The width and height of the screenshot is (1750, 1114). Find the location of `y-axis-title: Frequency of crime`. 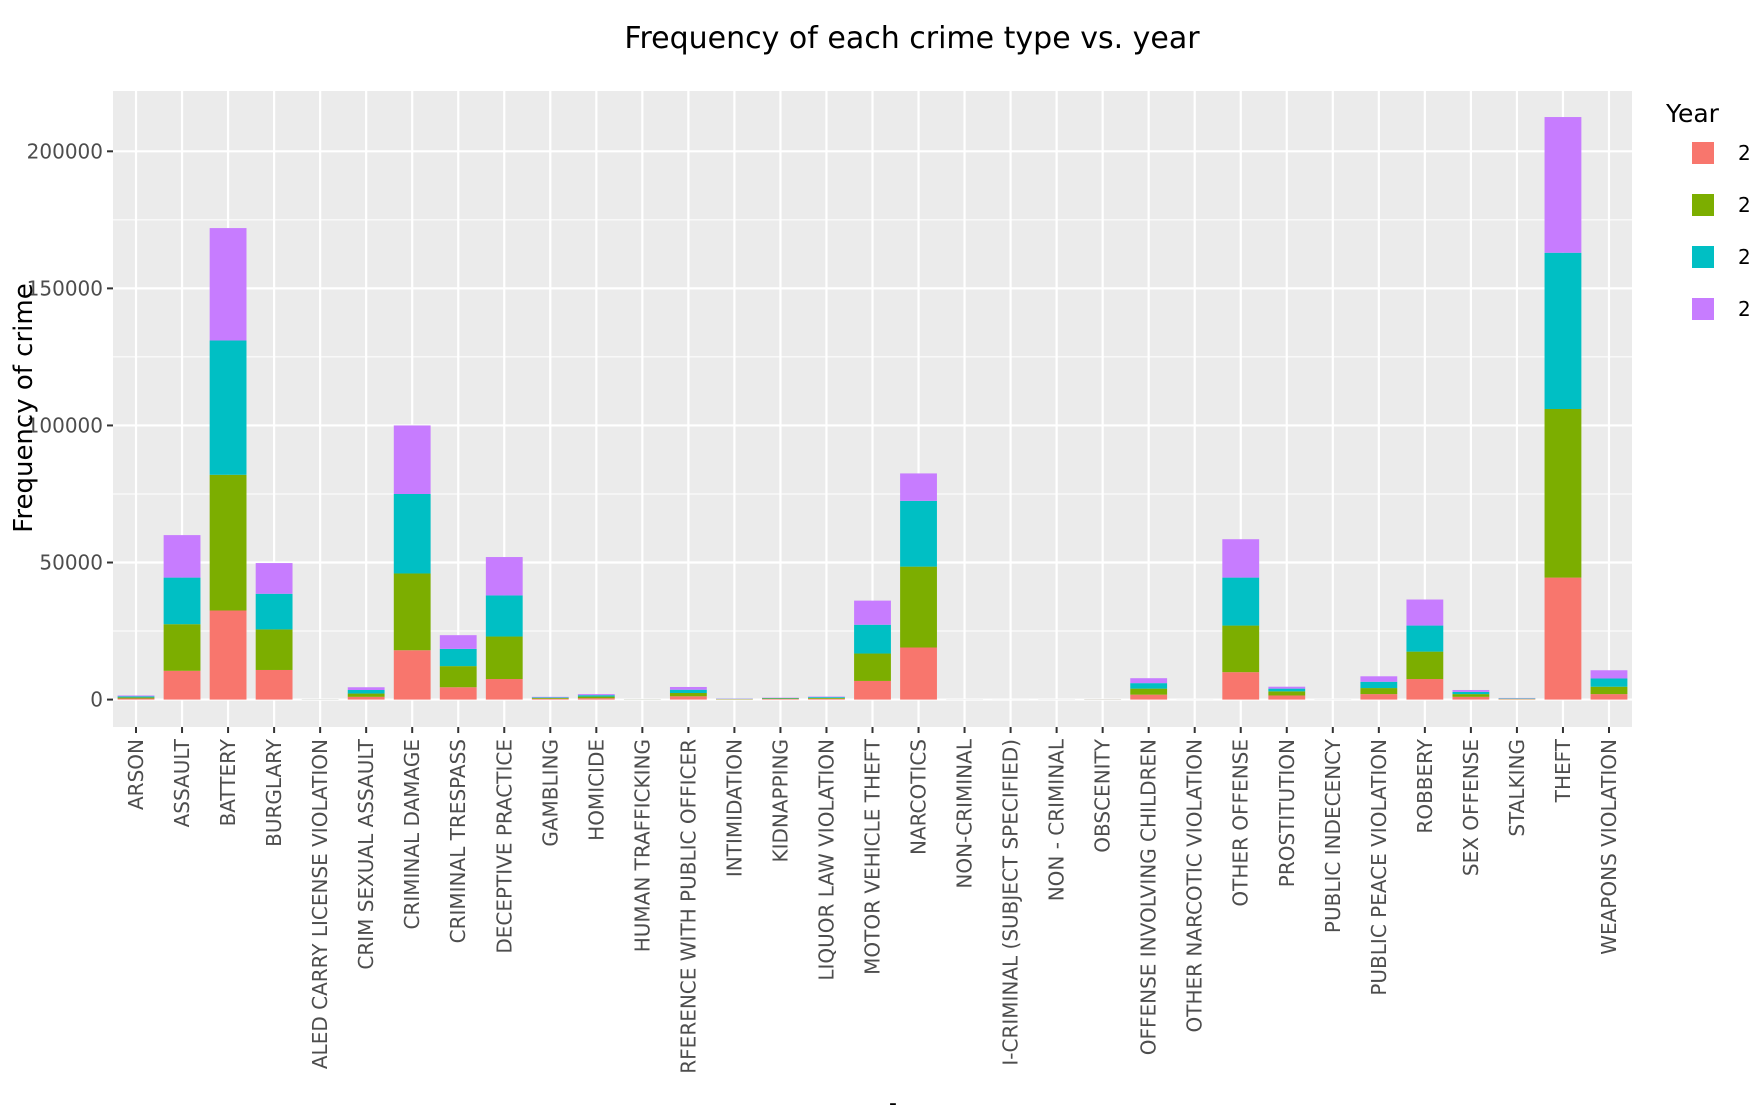

y-axis-title: Frequency of crime is located at coordinates (24, 407).